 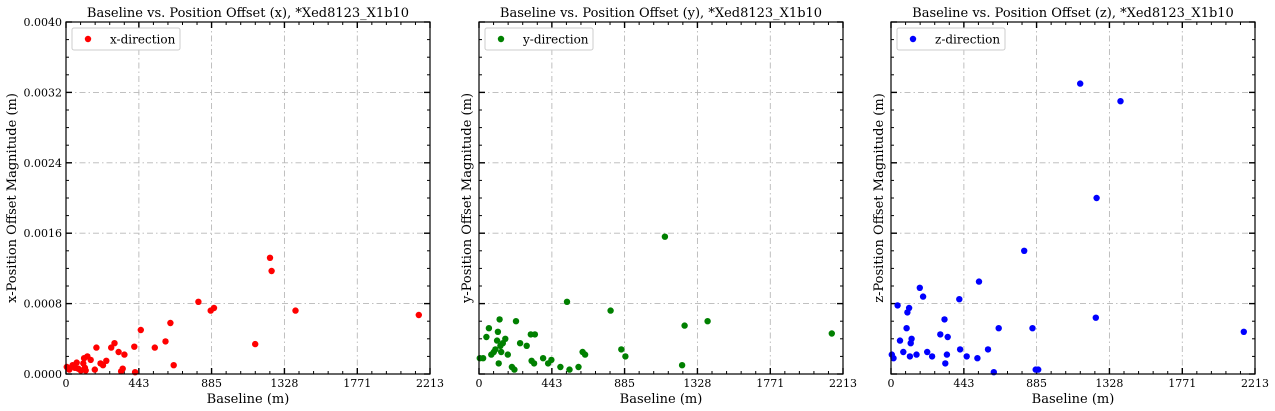 What do you see at coordinates (43, 22) in the screenshot?
I see `y-tick-label: 0.0040` at bounding box center [43, 22].